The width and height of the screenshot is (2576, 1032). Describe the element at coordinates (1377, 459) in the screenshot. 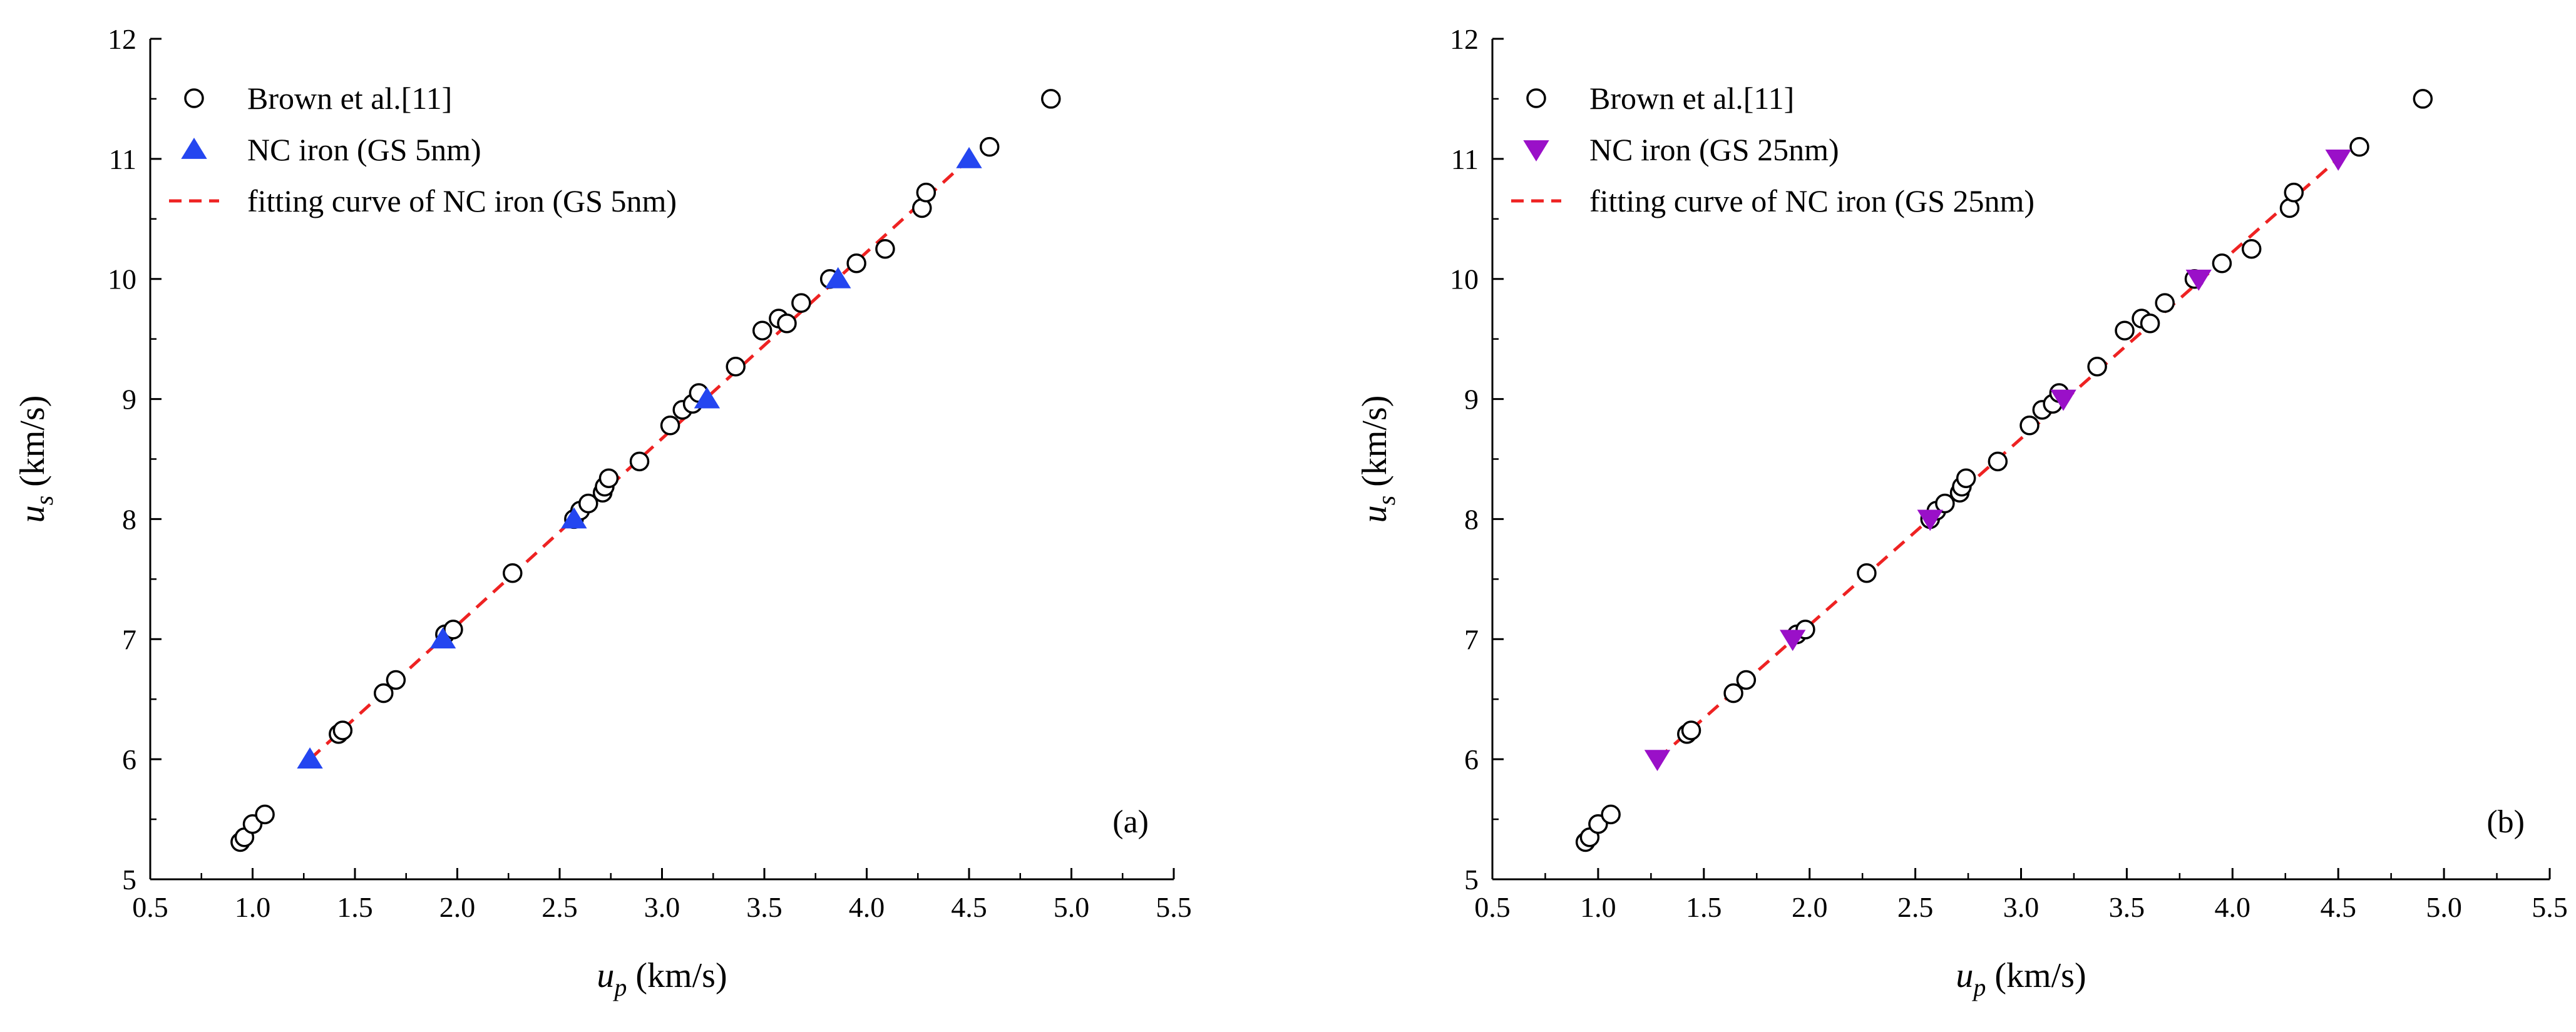

I see `y-axis-title: us (km/s)` at that location.